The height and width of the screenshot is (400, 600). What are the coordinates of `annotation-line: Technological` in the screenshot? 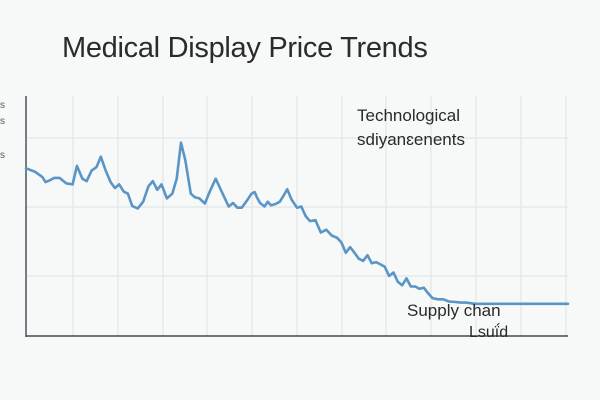 It's located at (409, 115).